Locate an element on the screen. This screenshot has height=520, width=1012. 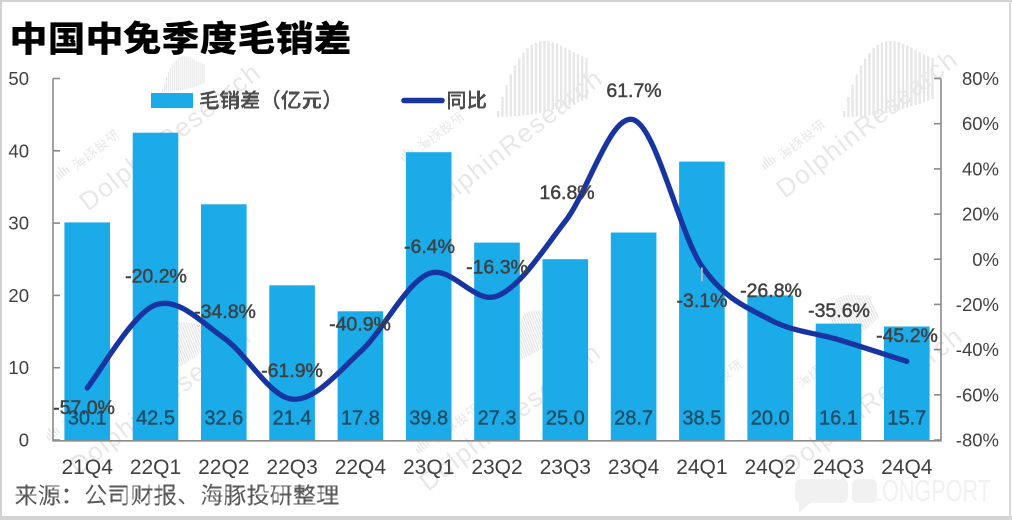
svg-text: -45.2% is located at coordinates (907, 336).